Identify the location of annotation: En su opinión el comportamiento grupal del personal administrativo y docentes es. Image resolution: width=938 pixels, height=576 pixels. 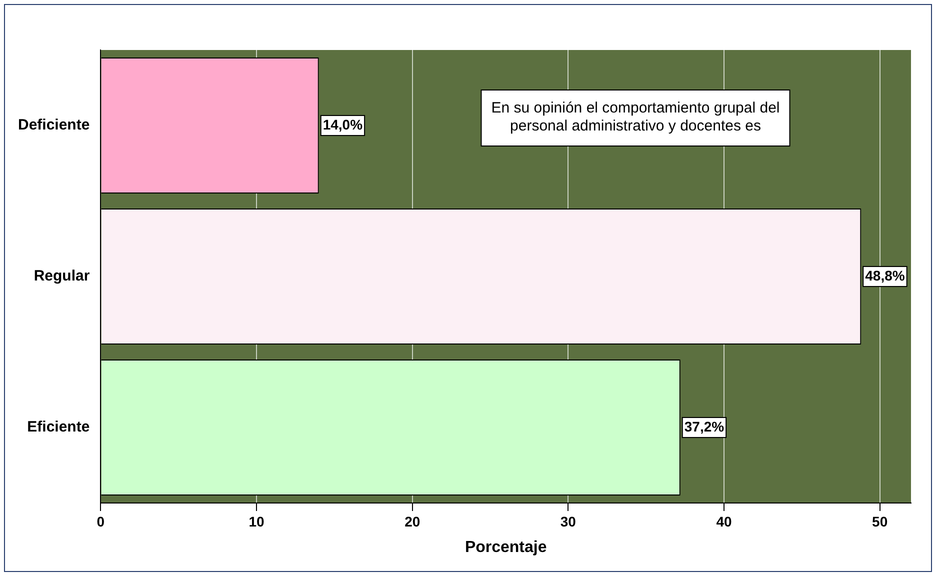
(635, 117).